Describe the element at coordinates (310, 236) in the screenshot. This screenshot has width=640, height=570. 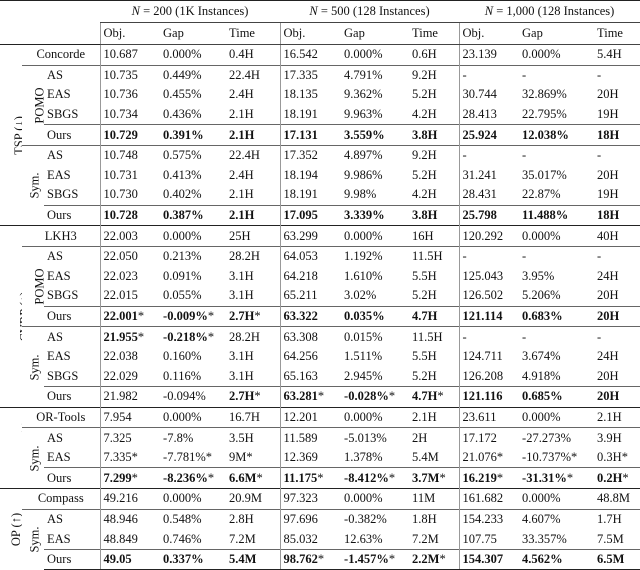
I see `value-cell: 63.299` at that location.